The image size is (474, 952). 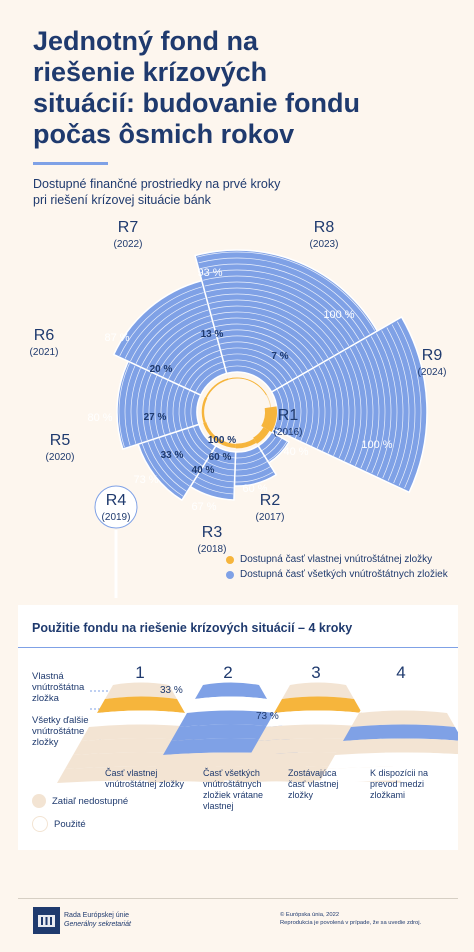 What do you see at coordinates (70, 824) in the screenshot?
I see `key-used-label: Použité` at bounding box center [70, 824].